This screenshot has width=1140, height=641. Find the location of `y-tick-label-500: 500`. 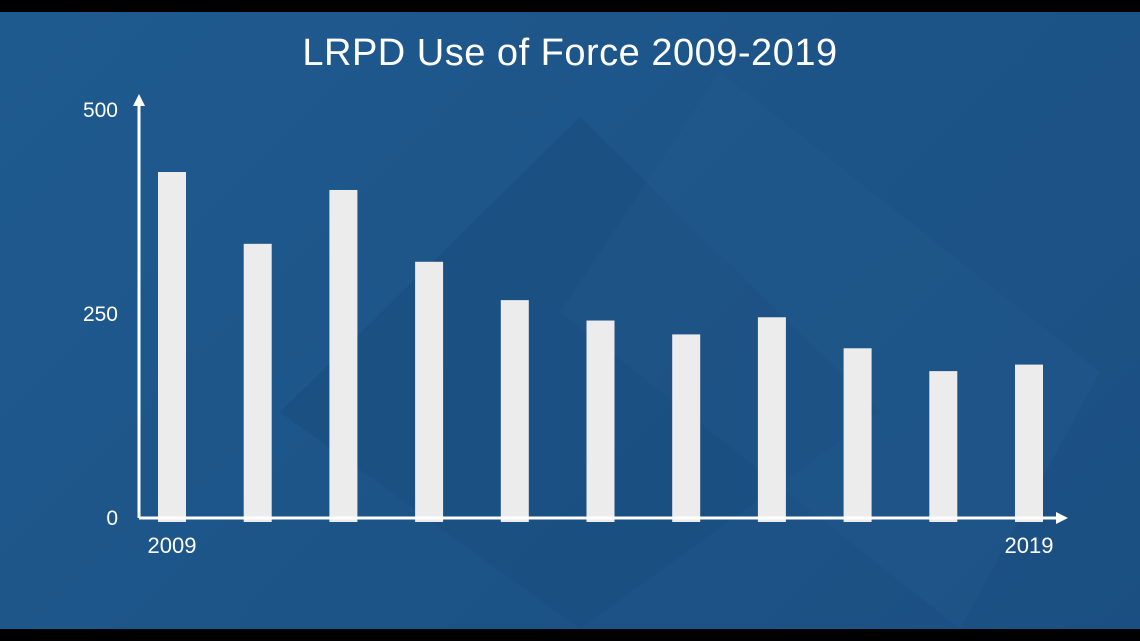

y-tick-label-500: 500 is located at coordinates (100, 110).